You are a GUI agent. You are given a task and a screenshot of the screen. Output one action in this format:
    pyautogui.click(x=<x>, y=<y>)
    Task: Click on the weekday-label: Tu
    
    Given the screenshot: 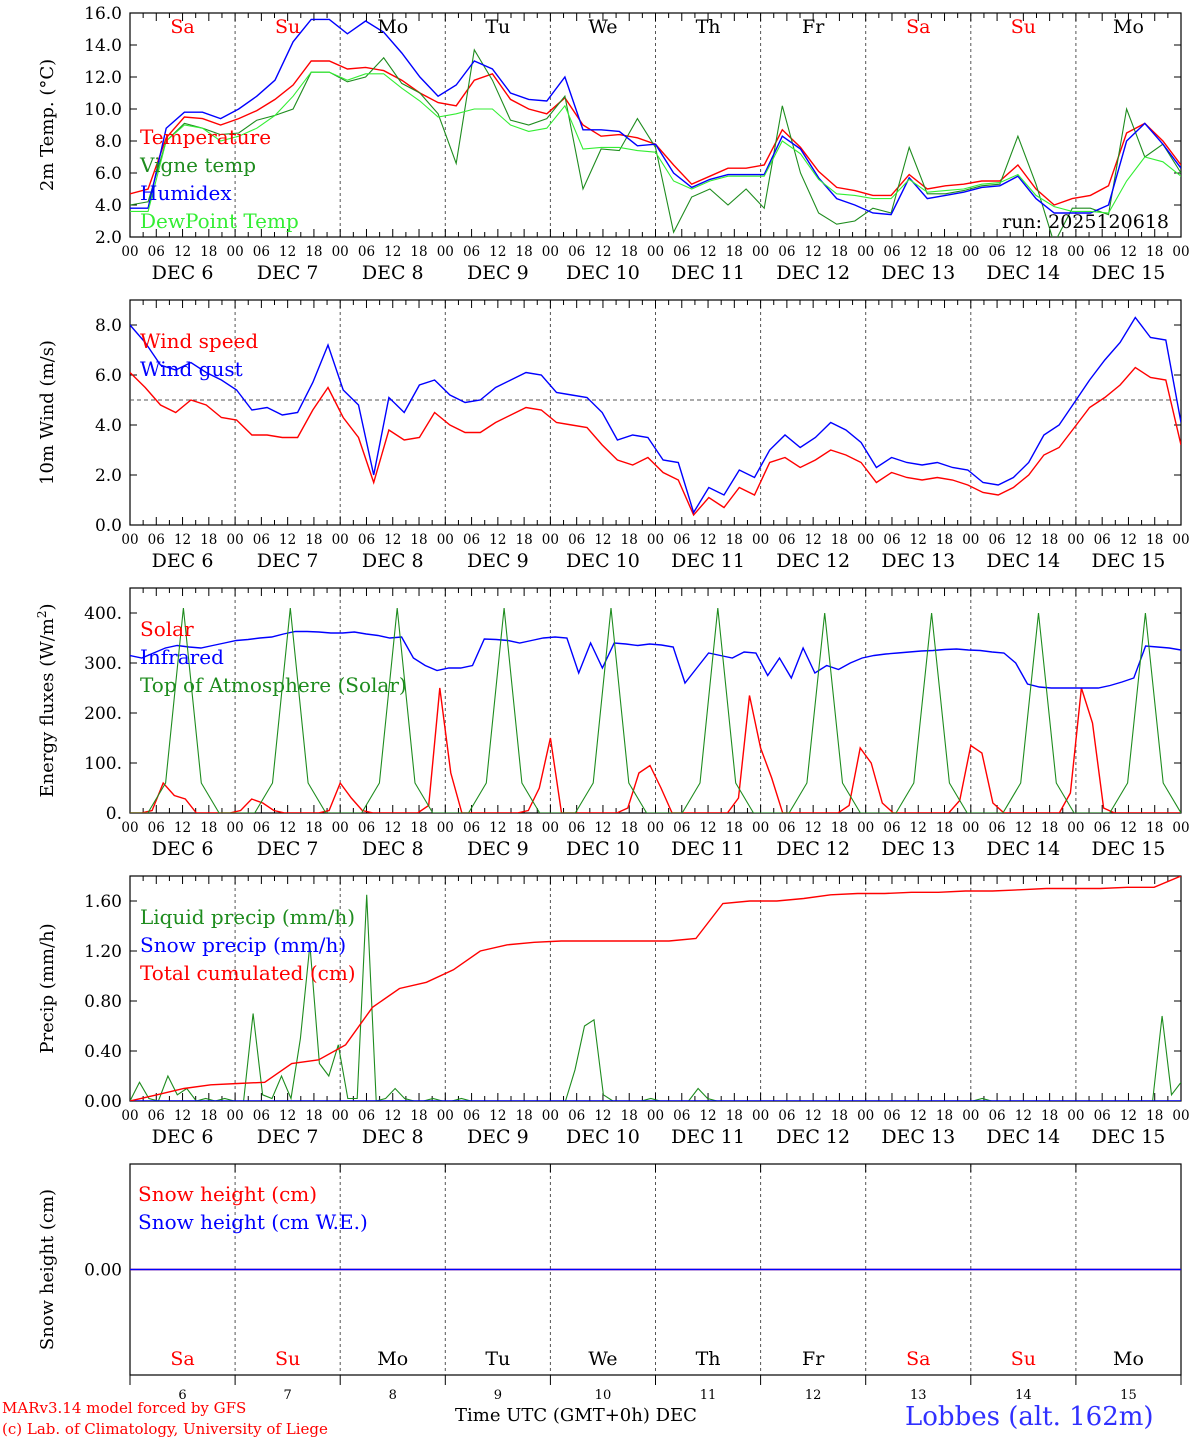 What is the action you would take?
    pyautogui.click(x=497, y=1359)
    